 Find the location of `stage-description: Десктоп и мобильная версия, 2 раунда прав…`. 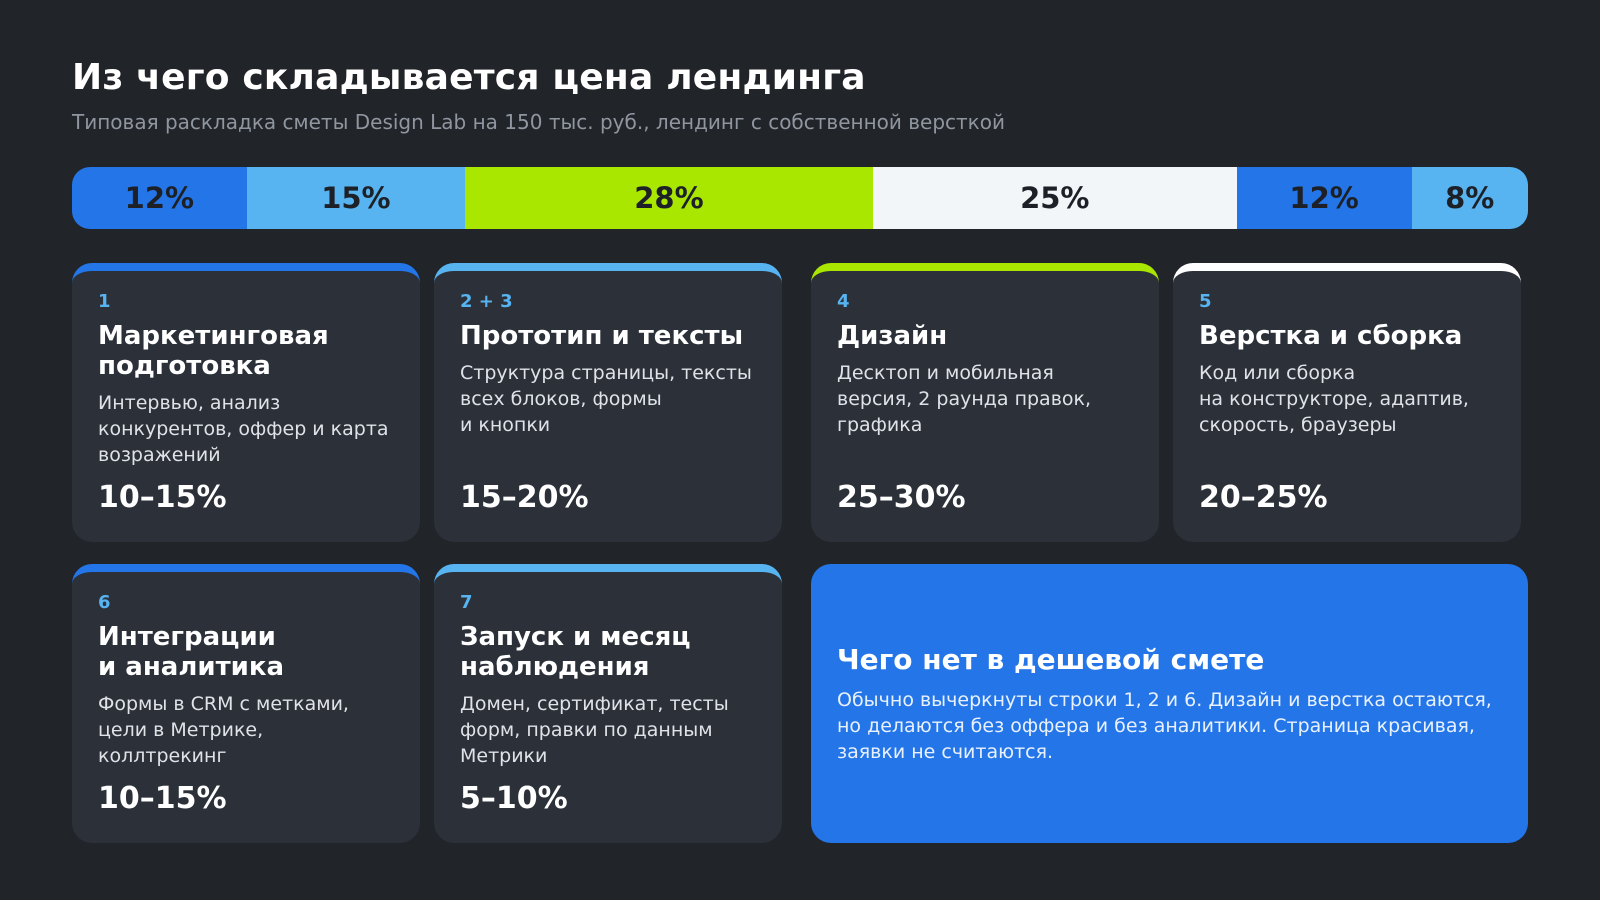

stage-description: Десктоп и мобильная версия, 2 раунда прав… is located at coordinates (964, 399).